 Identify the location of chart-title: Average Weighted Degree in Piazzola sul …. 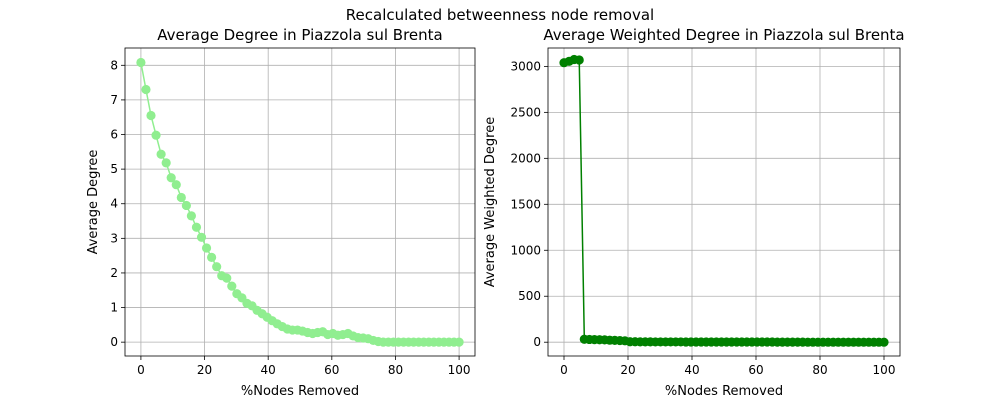
(723, 35).